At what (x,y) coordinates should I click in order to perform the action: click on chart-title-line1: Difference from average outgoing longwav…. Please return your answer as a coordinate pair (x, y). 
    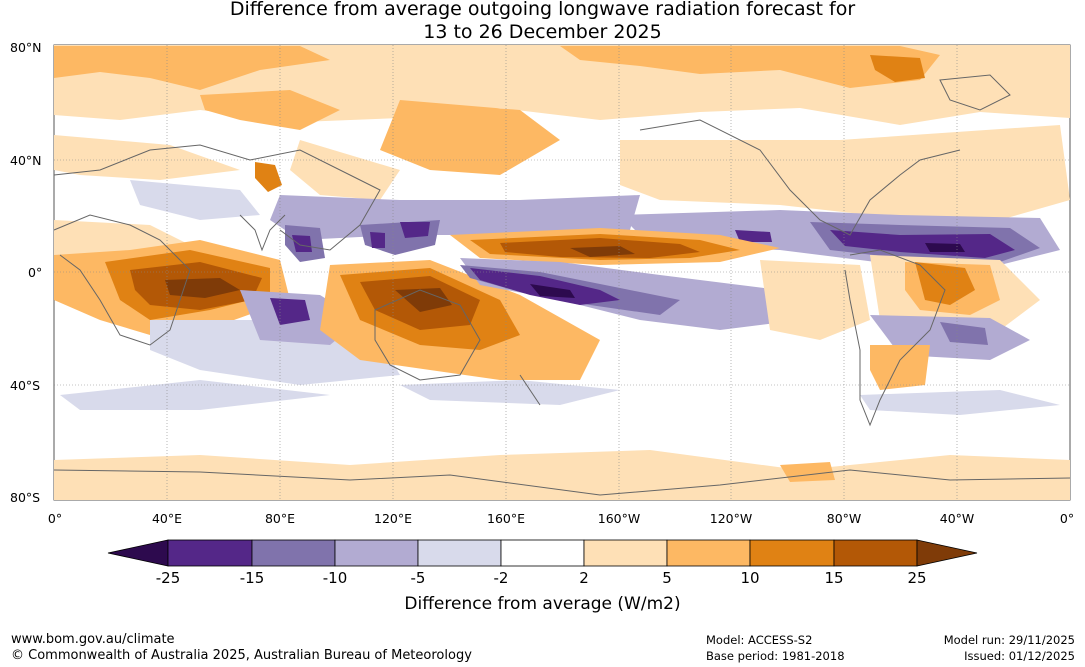
    Looking at the image, I should click on (542, 10).